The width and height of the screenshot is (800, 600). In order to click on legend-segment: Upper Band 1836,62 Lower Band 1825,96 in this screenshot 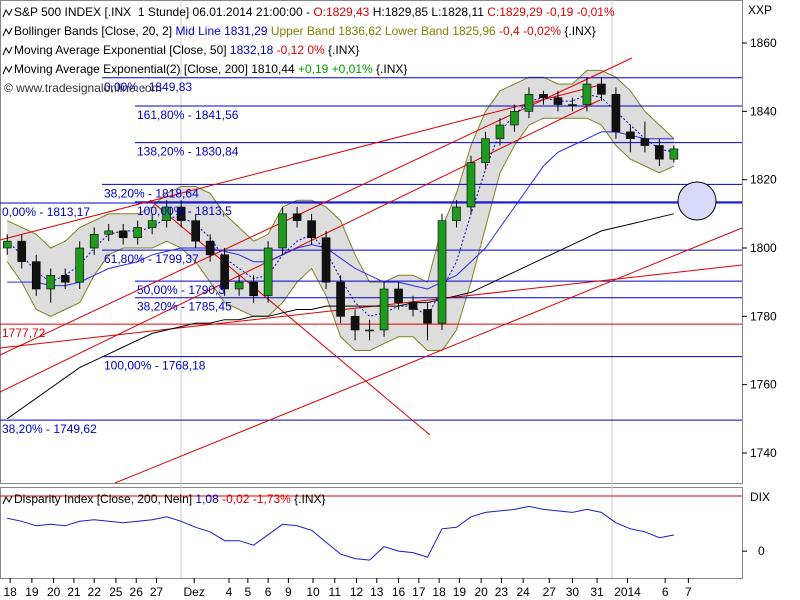, I will do `click(385, 31)`.